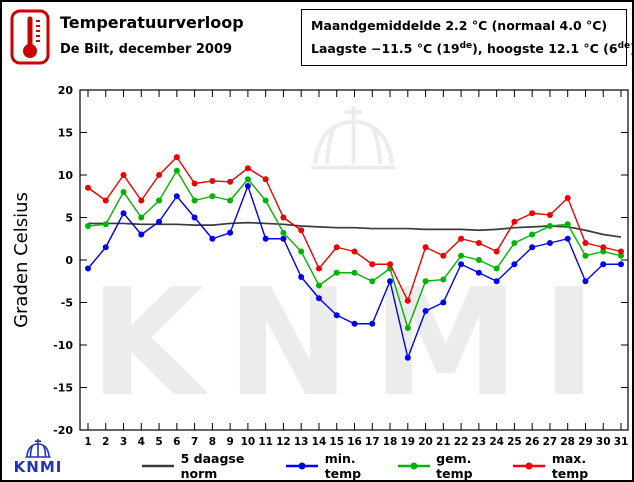 This screenshot has width=634, height=482. Describe the element at coordinates (529, 466) in the screenshot. I see `legend-swatch-max-temp` at that location.